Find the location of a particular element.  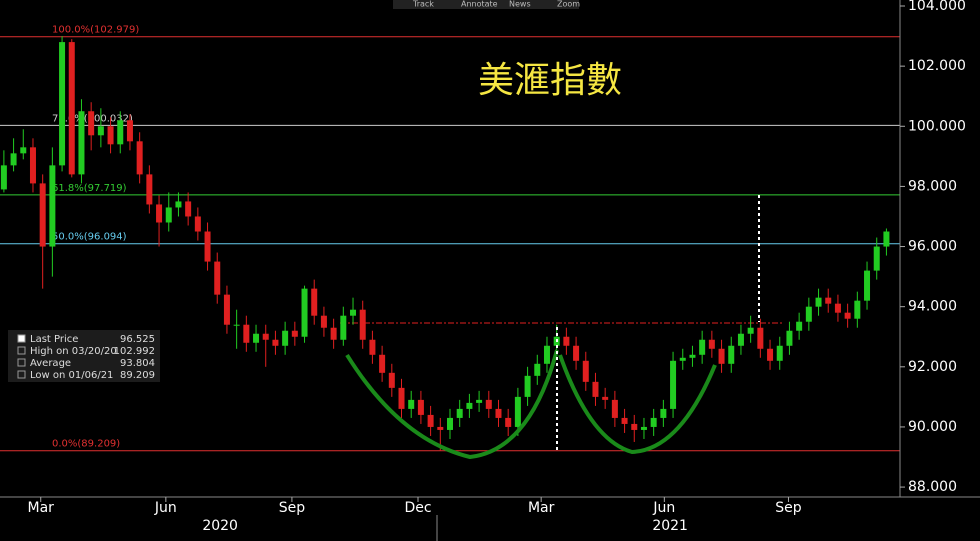

chart-title: 美滙指數 is located at coordinates (550, 80).